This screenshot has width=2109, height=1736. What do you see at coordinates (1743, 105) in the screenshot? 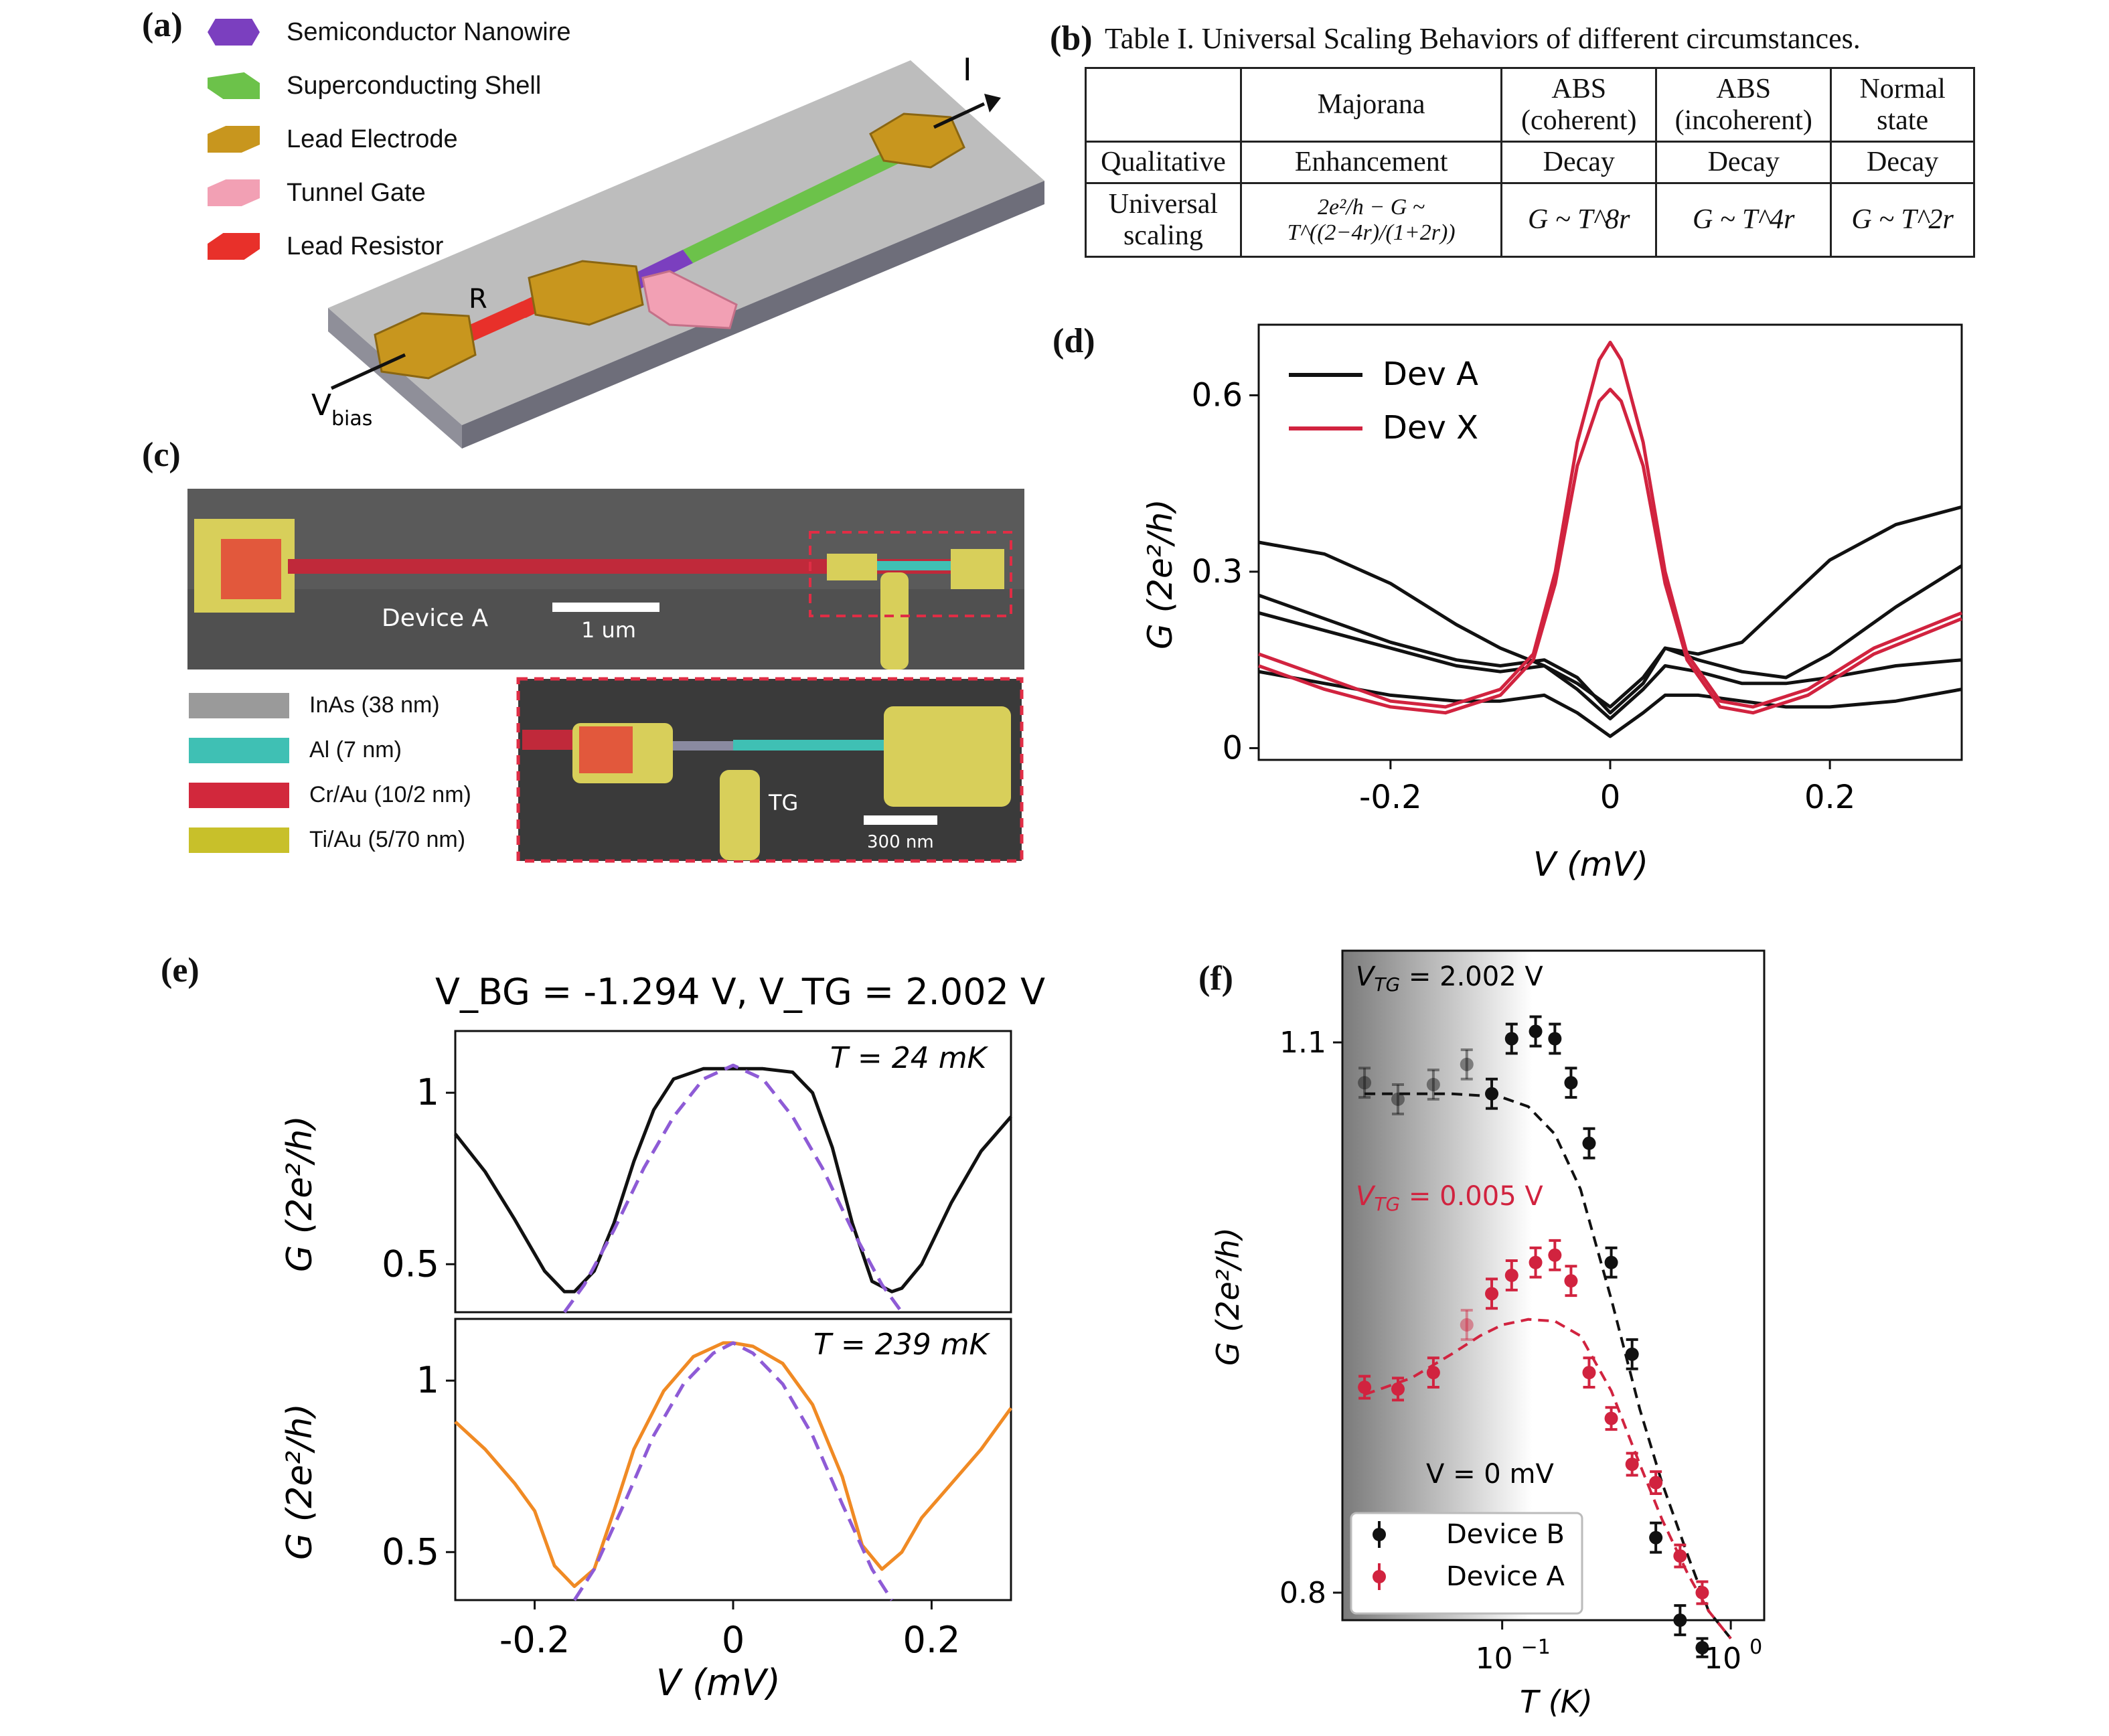
I see `table-header-cell: ABS (incoherent)` at bounding box center [1743, 105].